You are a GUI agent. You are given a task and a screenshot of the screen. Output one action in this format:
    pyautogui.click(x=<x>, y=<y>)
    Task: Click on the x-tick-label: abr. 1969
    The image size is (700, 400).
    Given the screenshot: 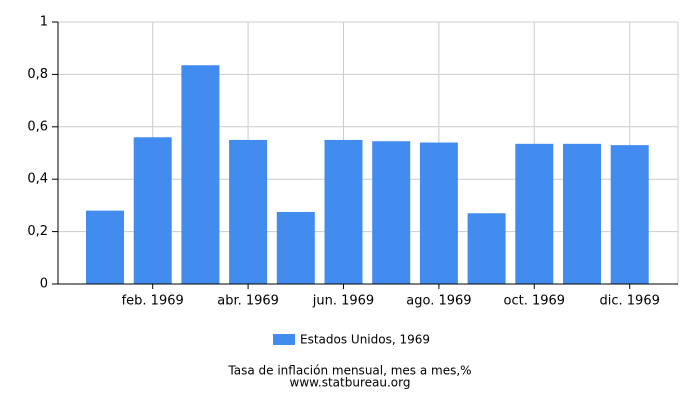 What is the action you would take?
    pyautogui.click(x=248, y=301)
    